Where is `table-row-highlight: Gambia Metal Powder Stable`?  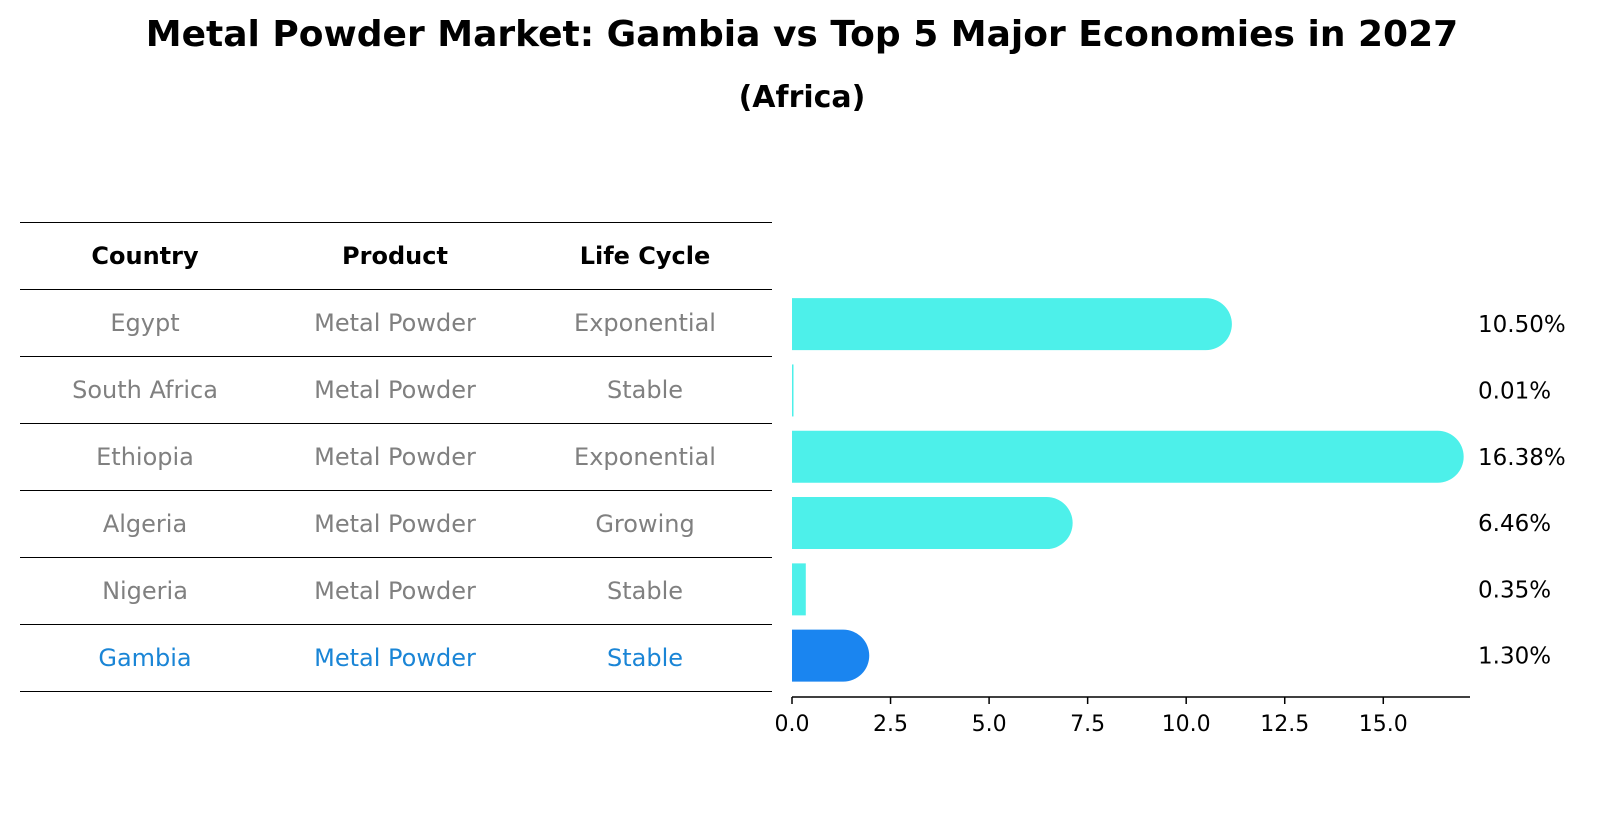 table-row-highlight: Gambia Metal Powder Stable is located at coordinates (396, 658).